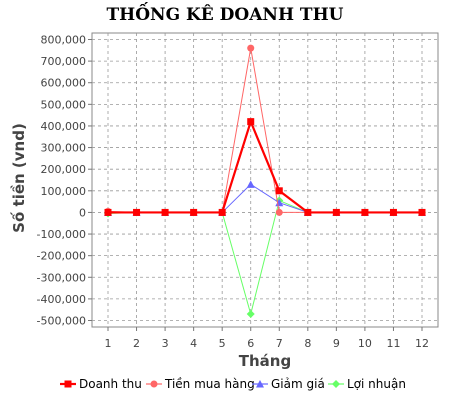 Image resolution: width=450 pixels, height=400 pixels. I want to click on series-3-point, so click(250, 314).